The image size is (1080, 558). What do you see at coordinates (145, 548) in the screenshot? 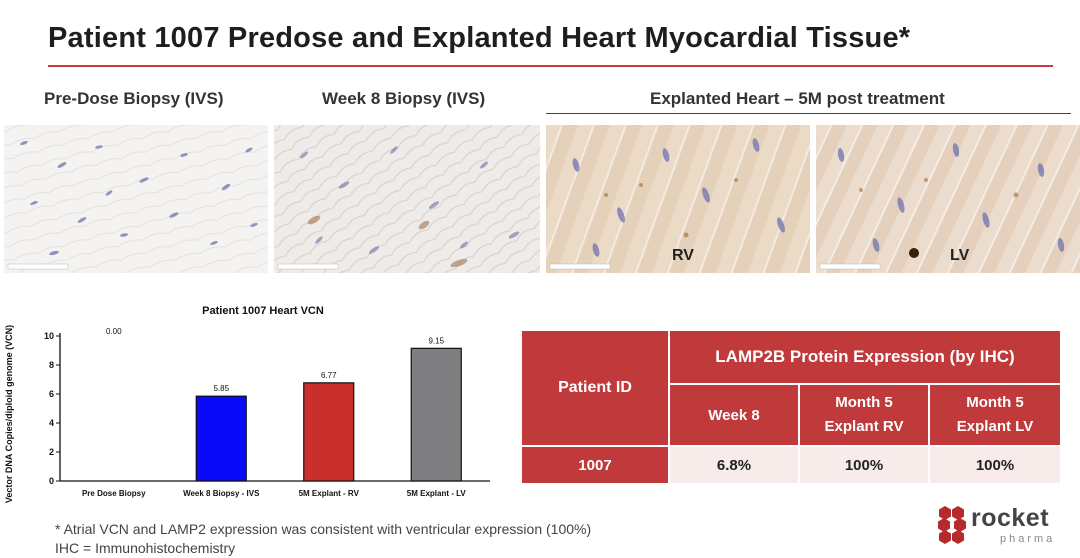
I see `footnote-ihc: IHC = Immunohistochemistry` at bounding box center [145, 548].